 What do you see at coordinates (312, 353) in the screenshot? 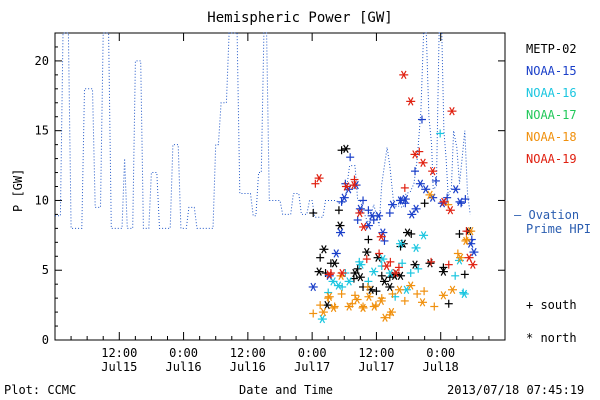
I see `x-tick-time: 0:00` at bounding box center [312, 353].